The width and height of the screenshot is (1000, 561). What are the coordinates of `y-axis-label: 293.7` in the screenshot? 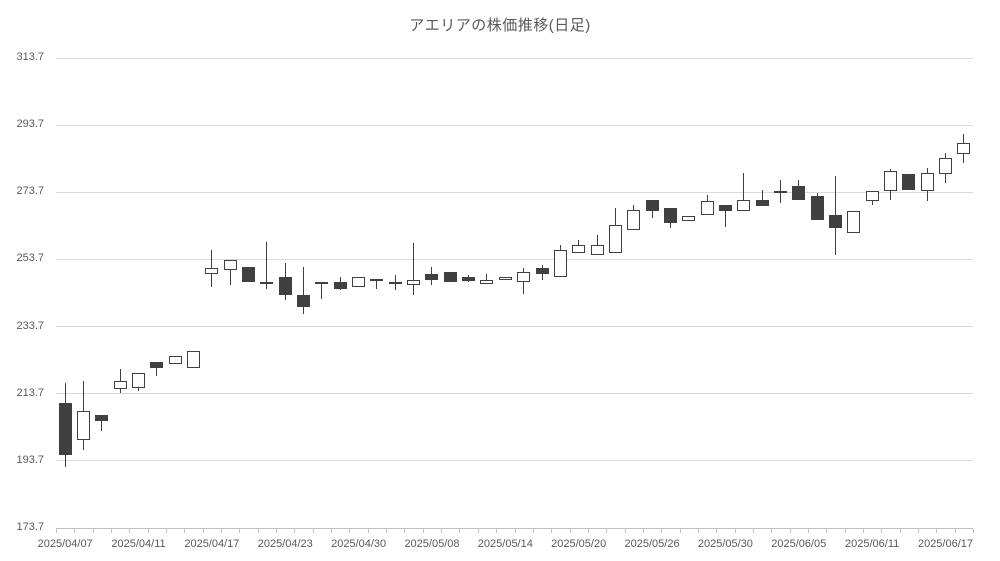 It's located at (30, 124).